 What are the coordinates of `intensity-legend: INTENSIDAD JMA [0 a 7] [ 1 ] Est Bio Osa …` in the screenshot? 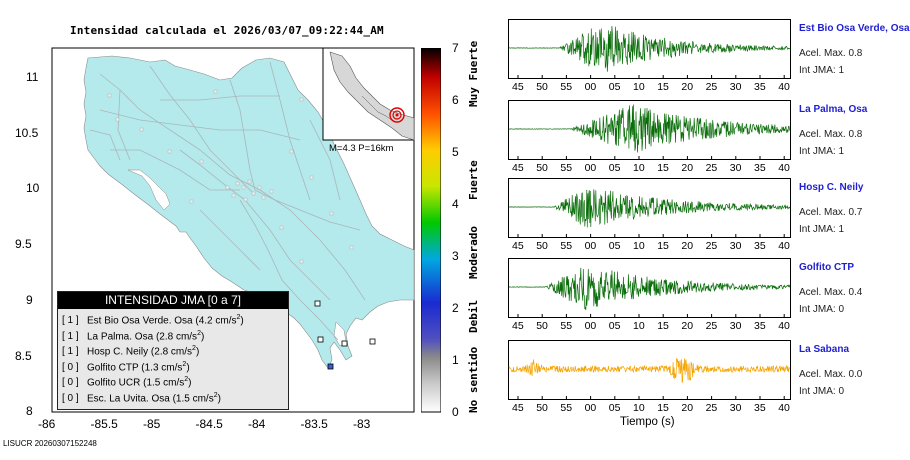 It's located at (173, 350).